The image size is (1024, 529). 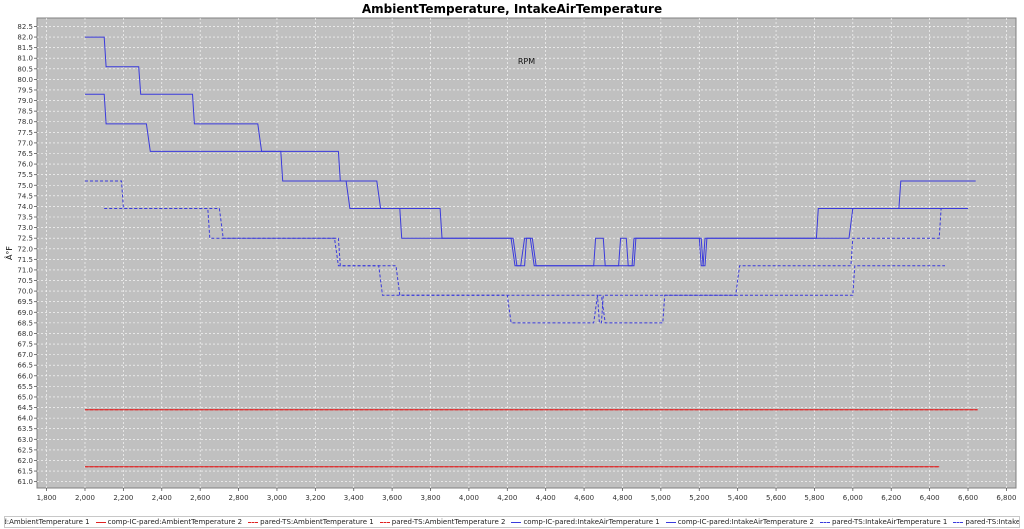 I want to click on y-tick-label: 67.5, so click(x=25, y=345).